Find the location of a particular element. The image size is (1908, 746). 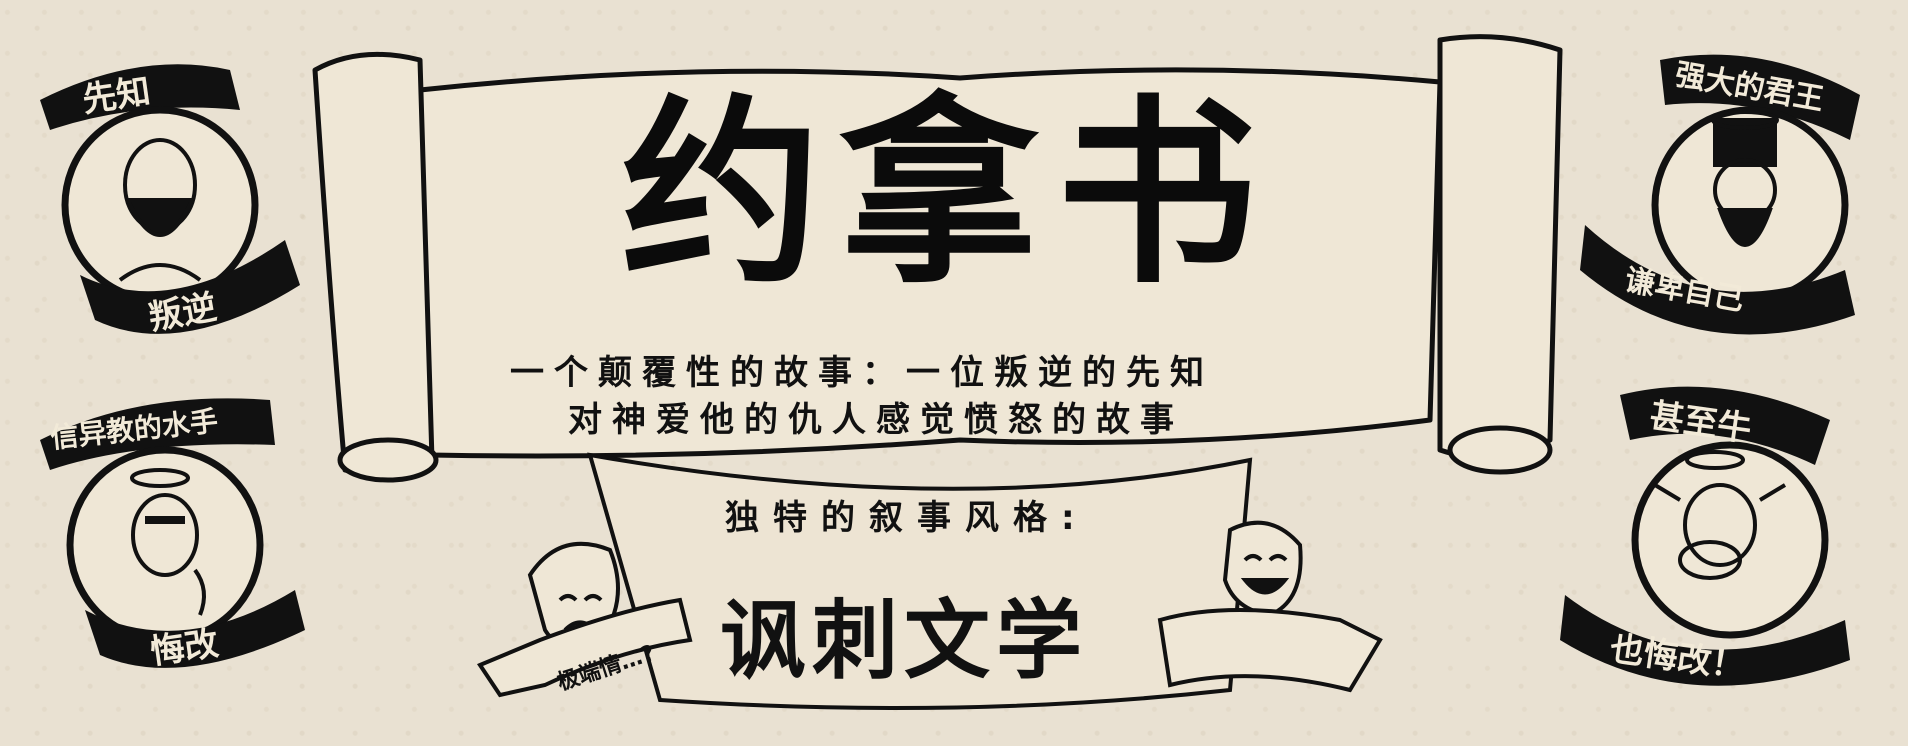

cow-with-halo-icon is located at coordinates (1720, 515).